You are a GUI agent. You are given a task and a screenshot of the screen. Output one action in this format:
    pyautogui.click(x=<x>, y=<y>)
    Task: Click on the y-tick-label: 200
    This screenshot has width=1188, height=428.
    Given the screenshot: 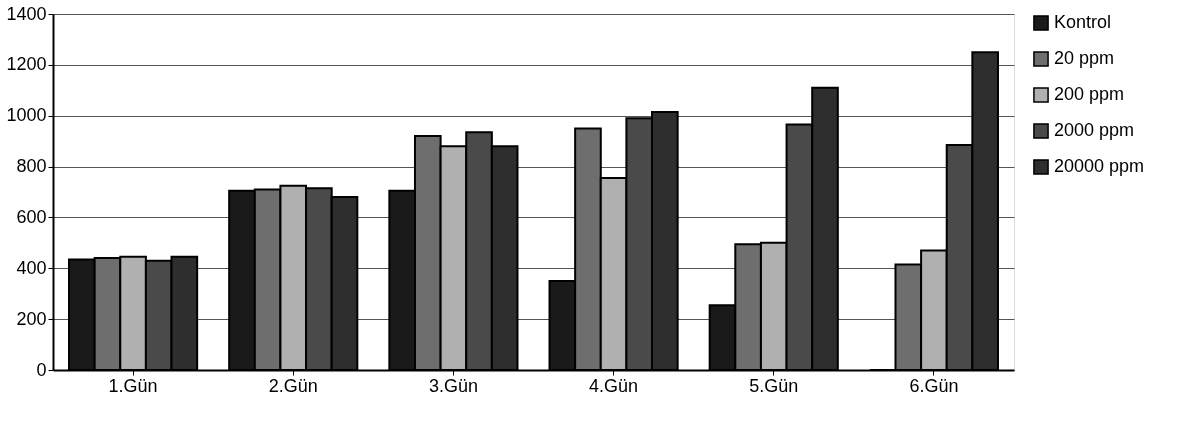 What is the action you would take?
    pyautogui.click(x=31, y=318)
    